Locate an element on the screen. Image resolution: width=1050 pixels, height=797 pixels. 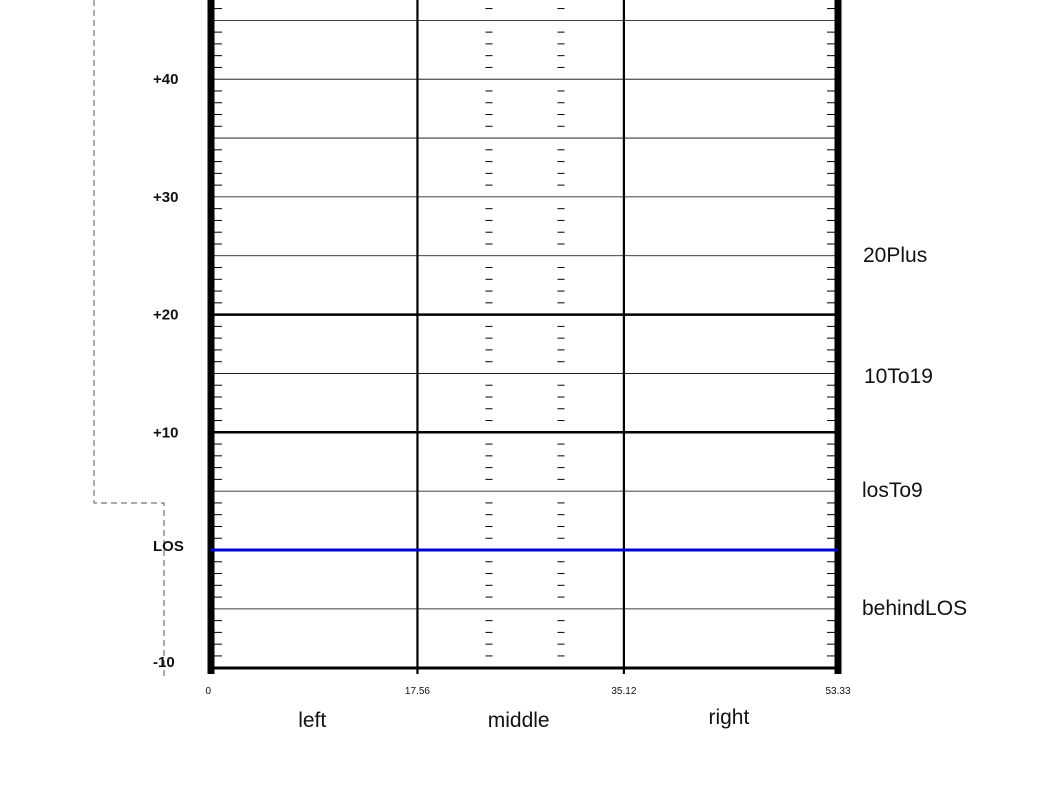
depth-labels: 20Plus 10To19 losTo9 behindLOS is located at coordinates (914, 432).